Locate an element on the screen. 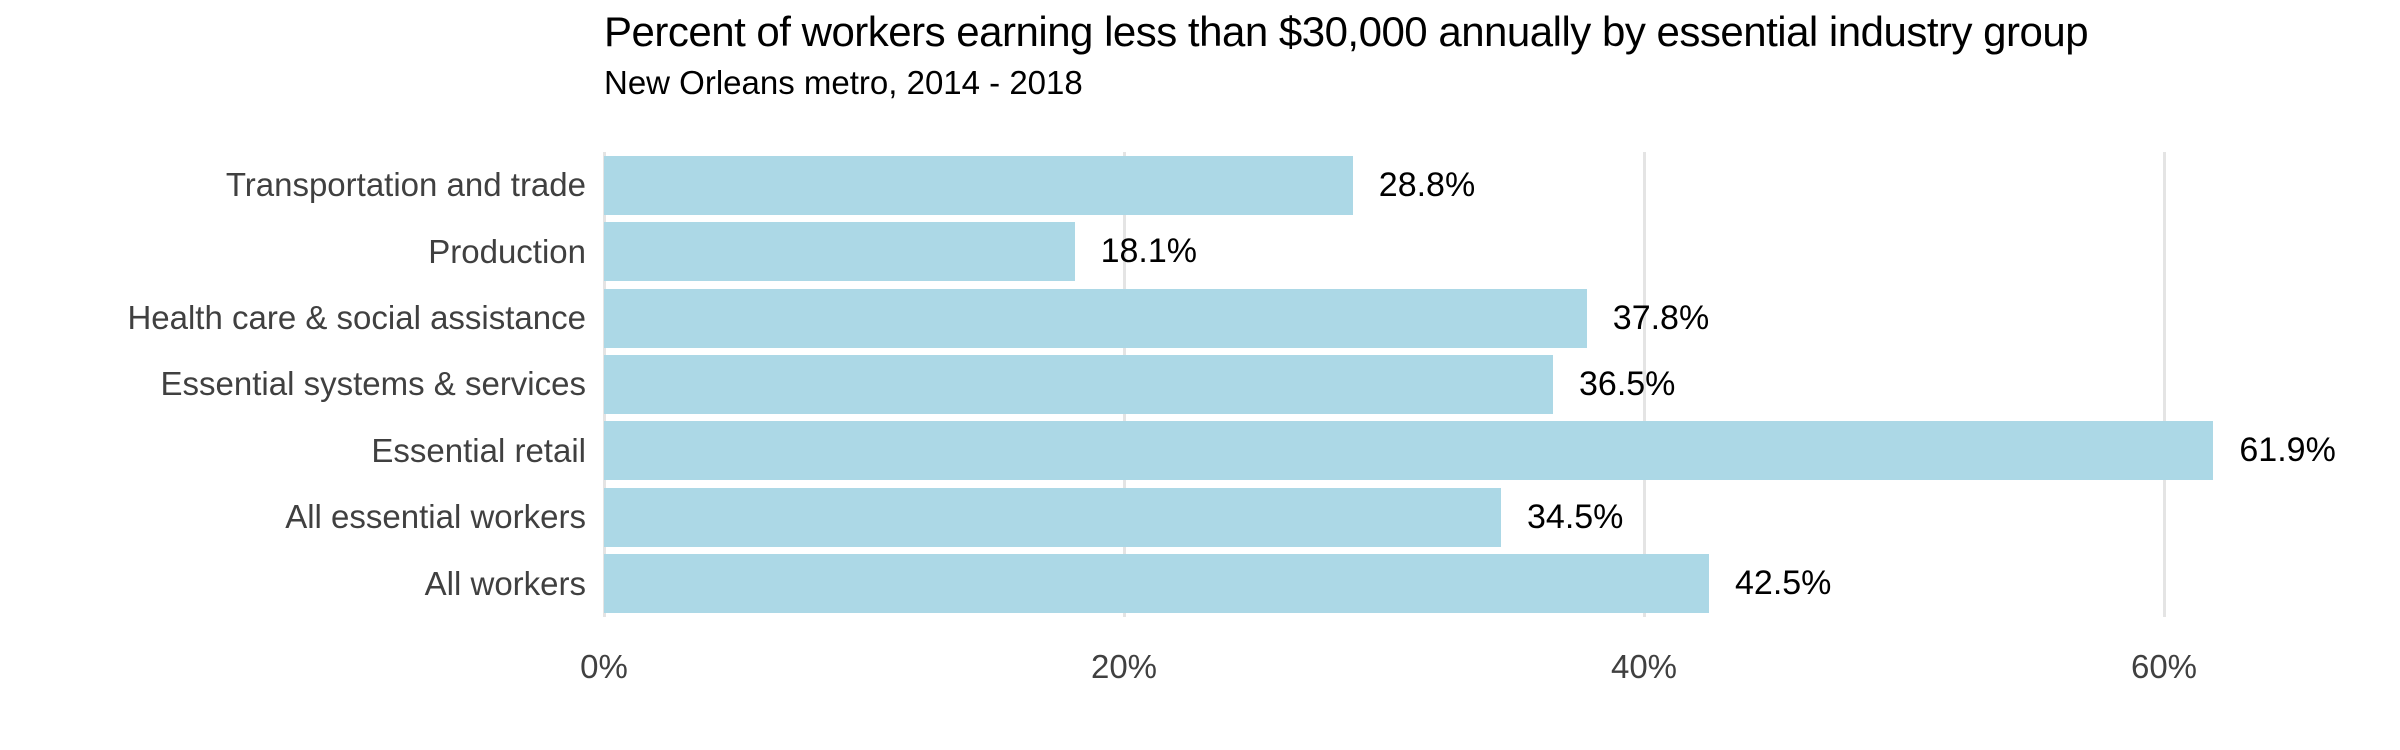  chart-subtitle: New Orleans metro, 2014 - 2018 is located at coordinates (843, 82).